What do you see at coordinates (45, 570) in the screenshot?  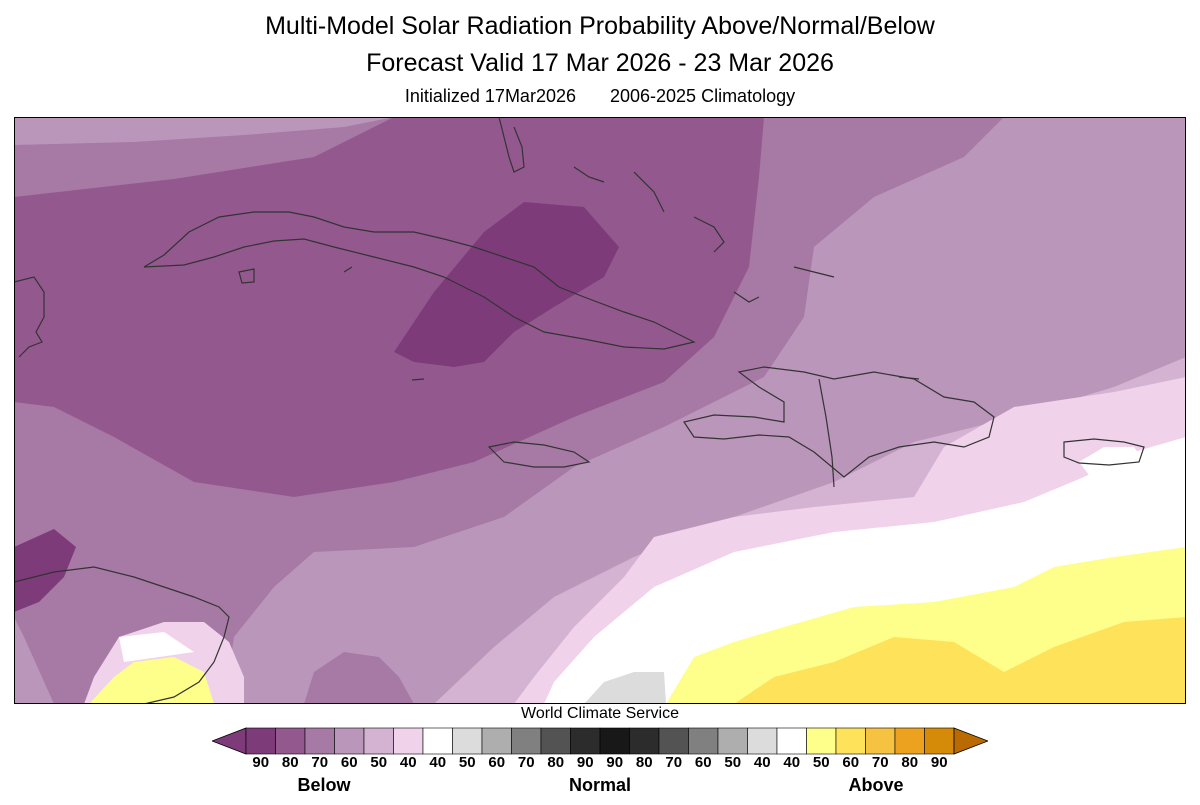 I see `zone-below-90-left` at bounding box center [45, 570].